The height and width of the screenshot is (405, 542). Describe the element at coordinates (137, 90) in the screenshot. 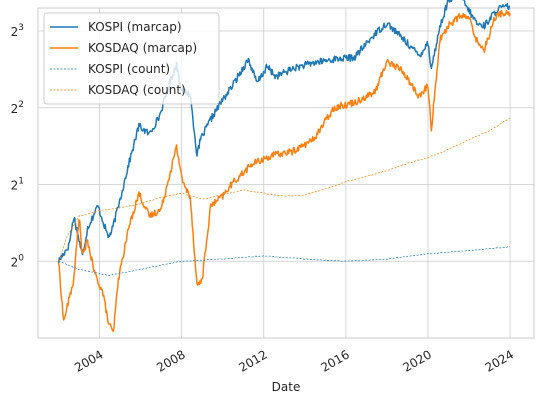

I see `legend-label: KOSDAQ (count)` at that location.